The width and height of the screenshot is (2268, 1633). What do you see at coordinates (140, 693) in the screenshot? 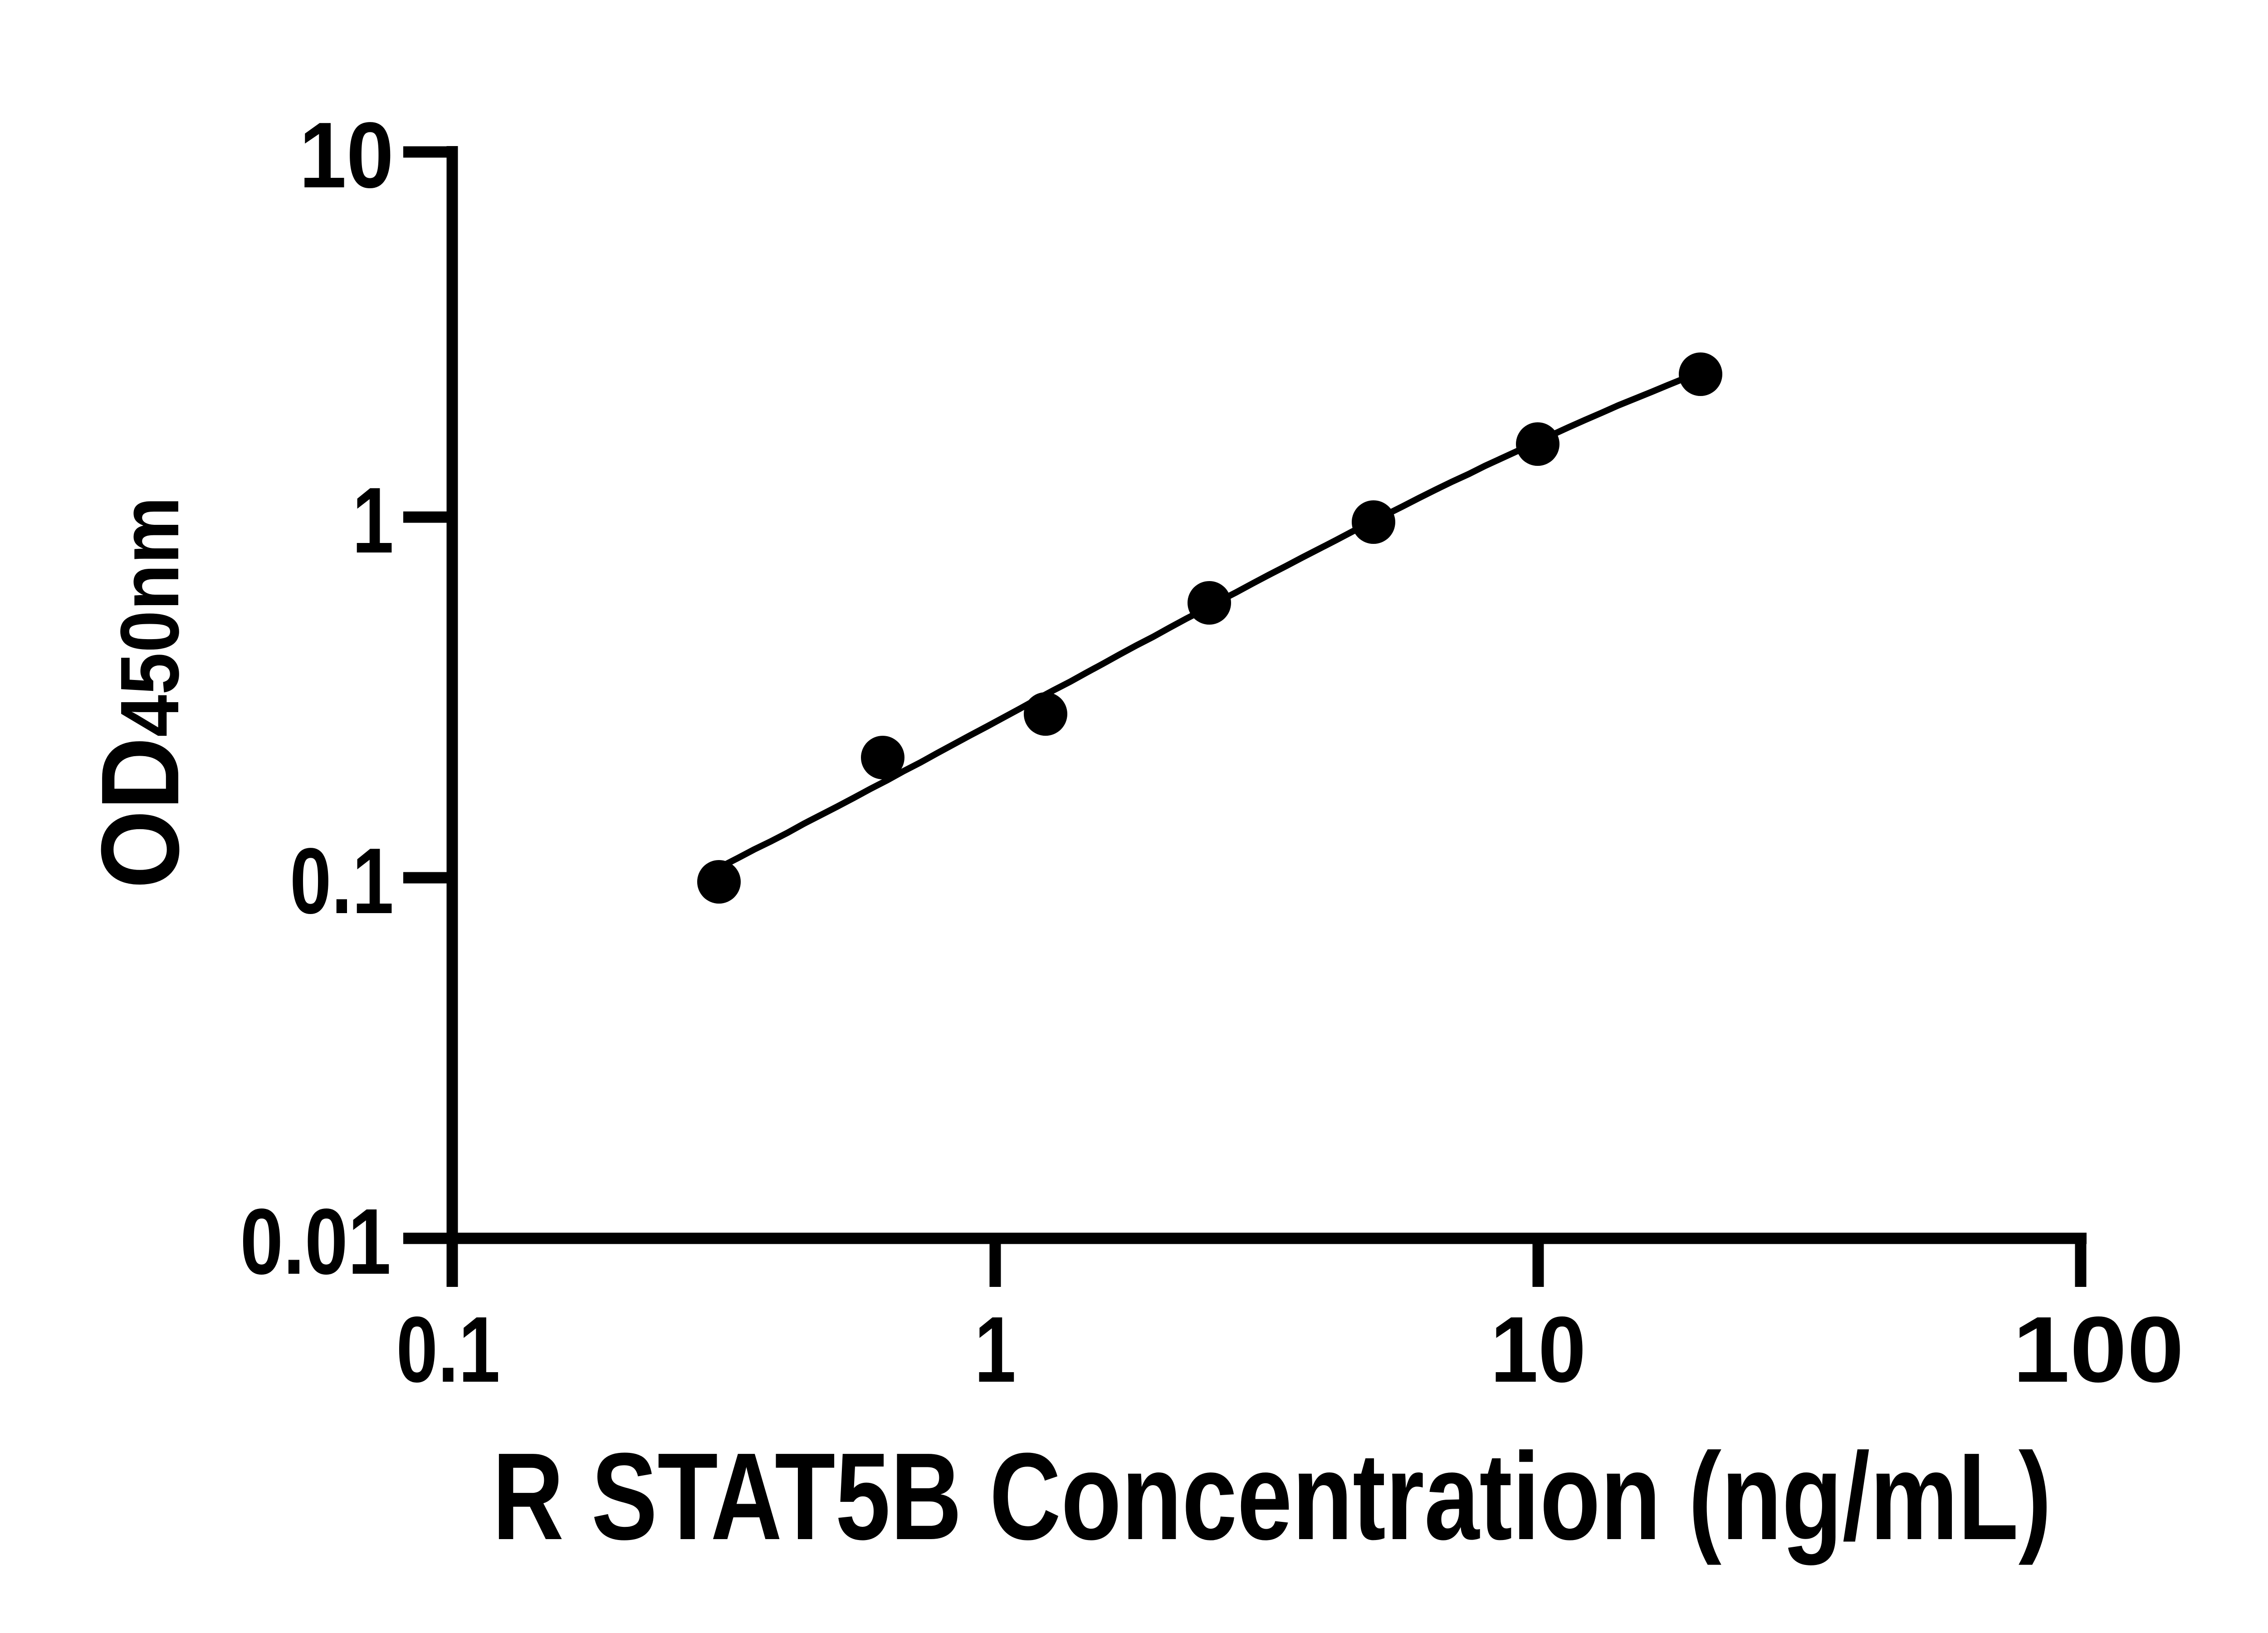
I see `svg-text: OD450nm` at bounding box center [140, 693].